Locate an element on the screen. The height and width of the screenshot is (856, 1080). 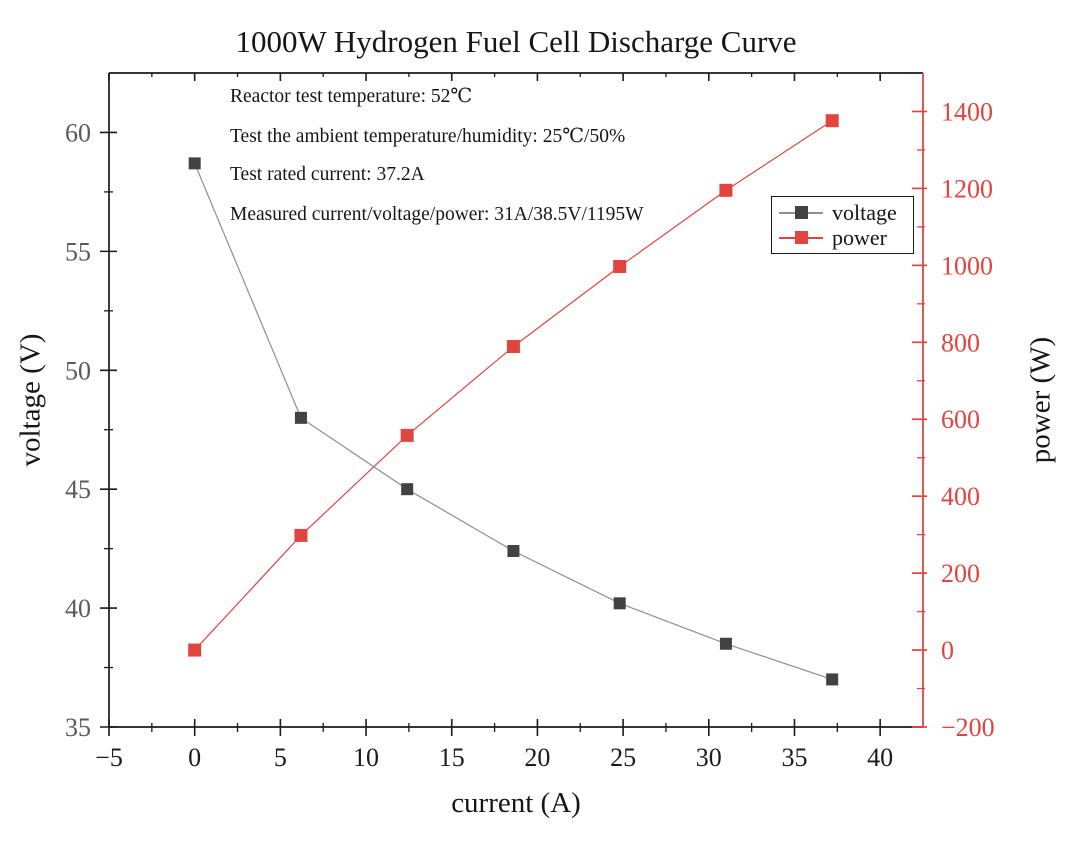
y-left-tick-label: 50 is located at coordinates (78, 370).